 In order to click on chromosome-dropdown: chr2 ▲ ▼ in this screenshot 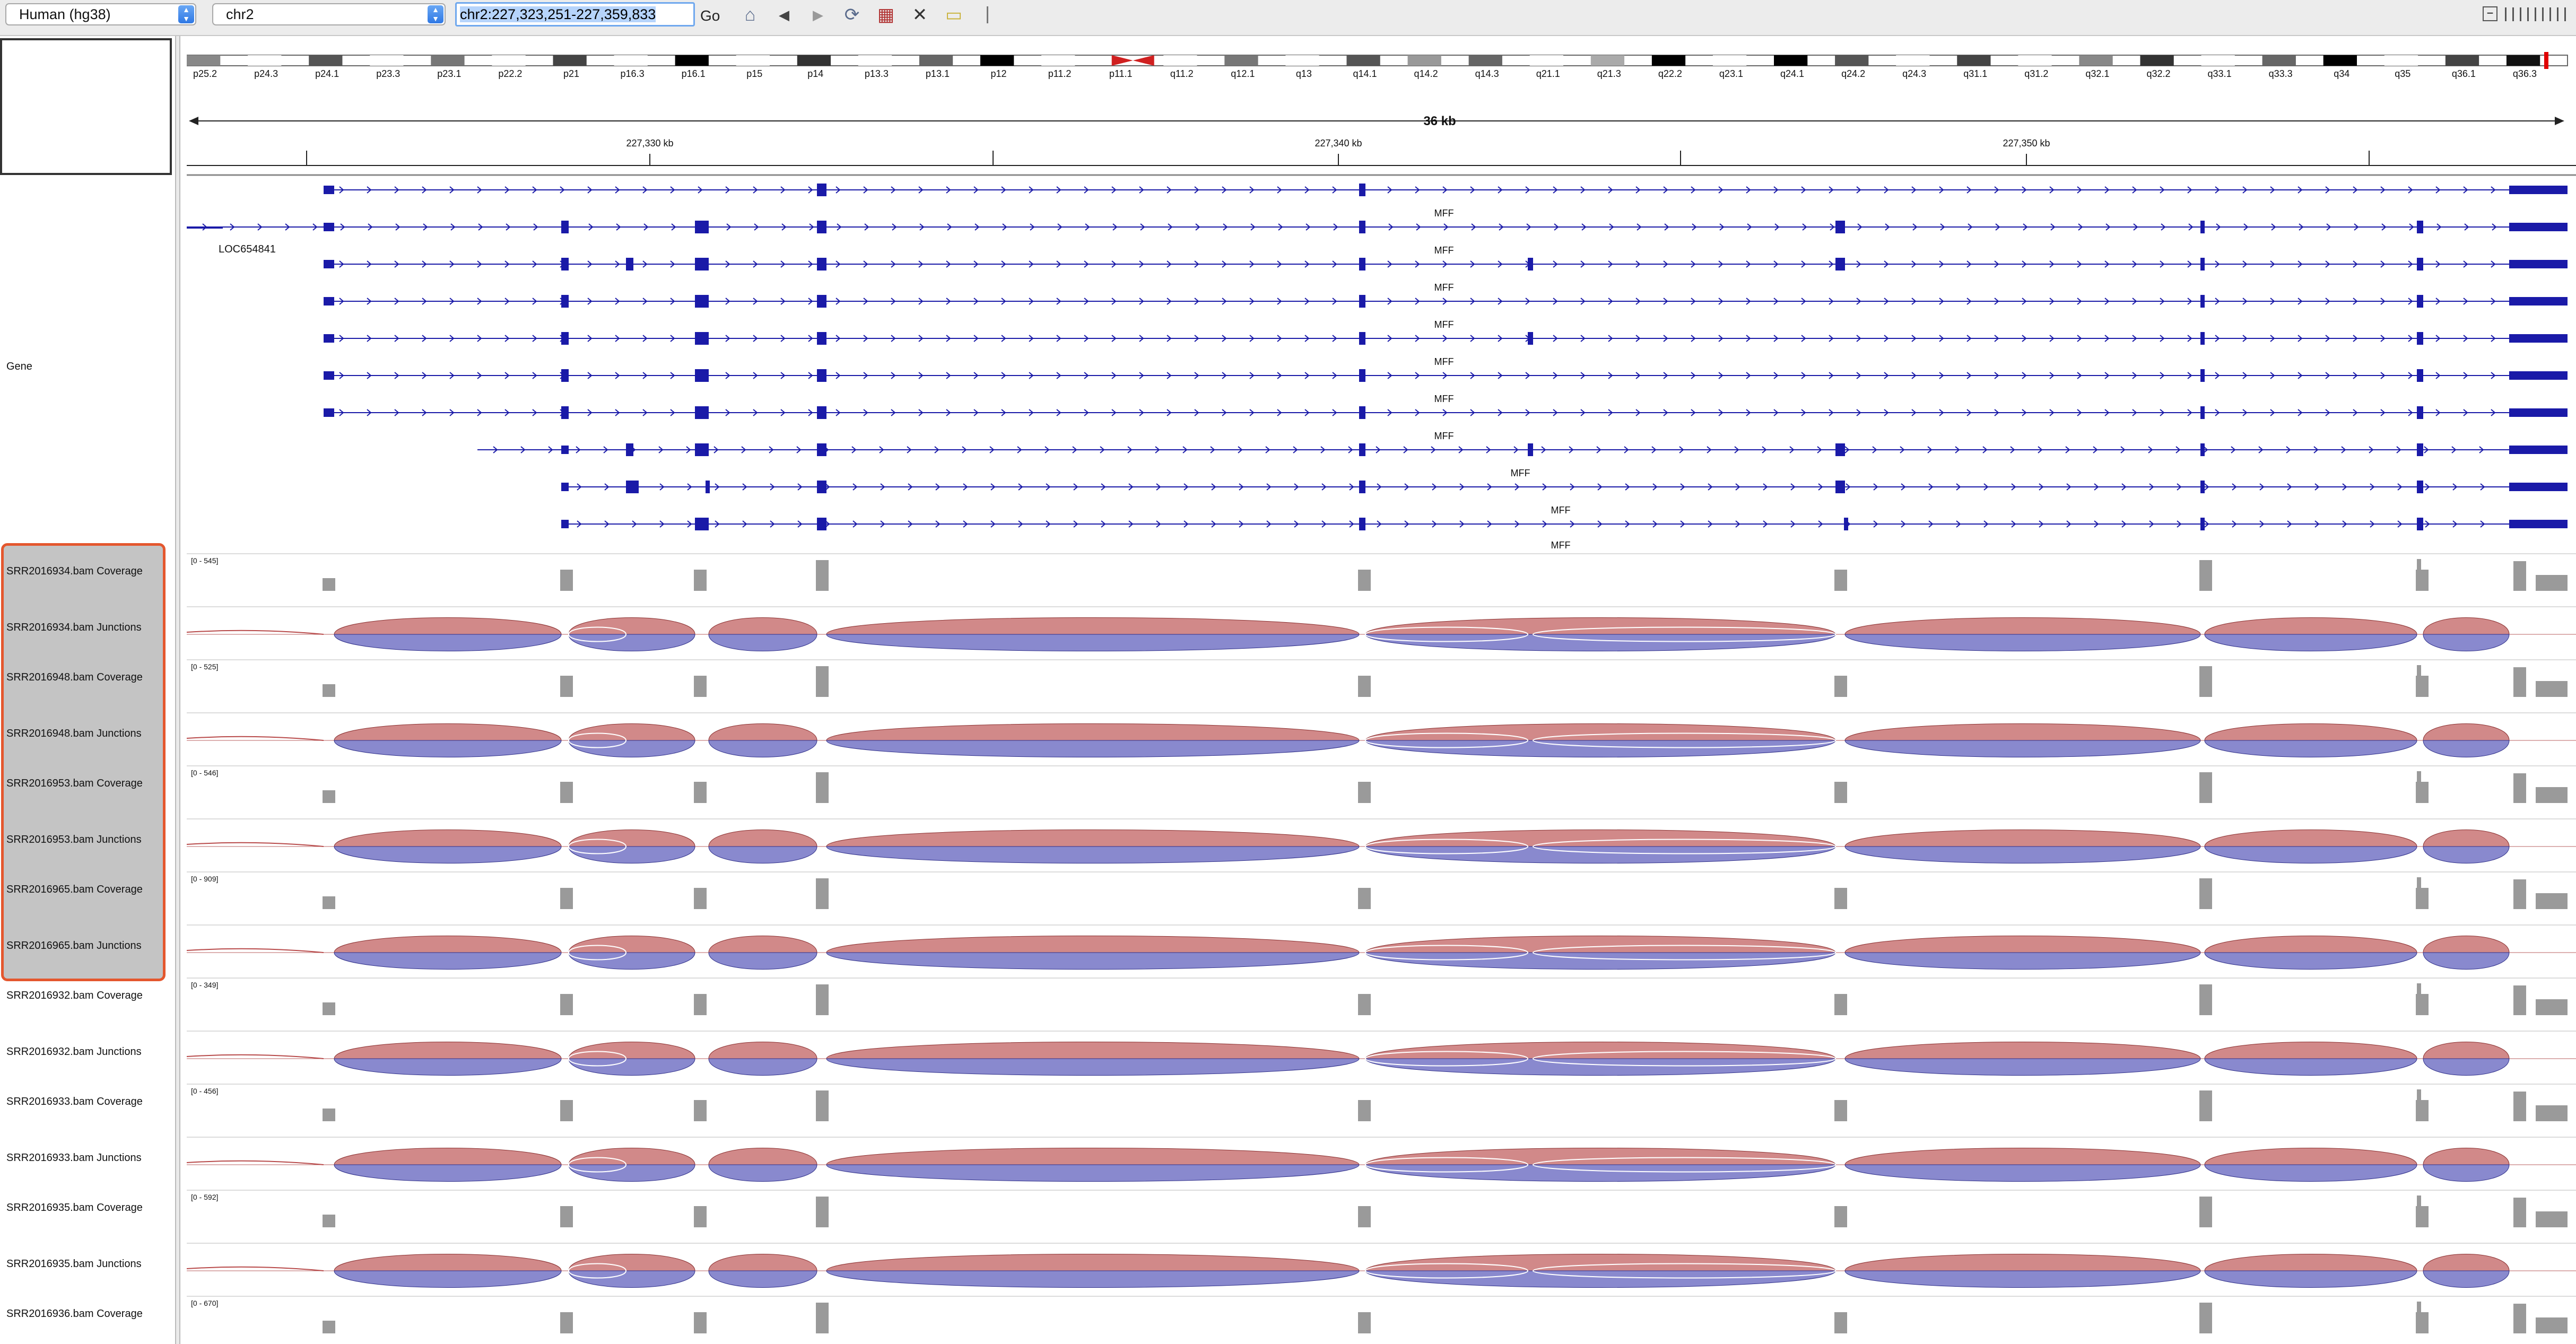, I will do `click(329, 14)`.